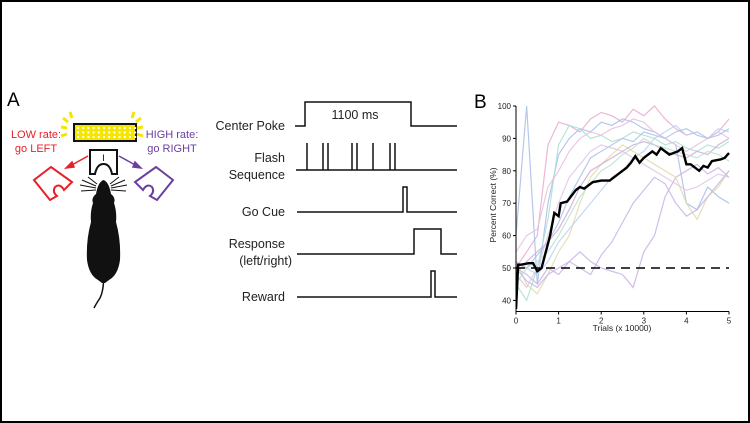  What do you see at coordinates (103, 242) in the screenshot?
I see `rat-icon` at bounding box center [103, 242].